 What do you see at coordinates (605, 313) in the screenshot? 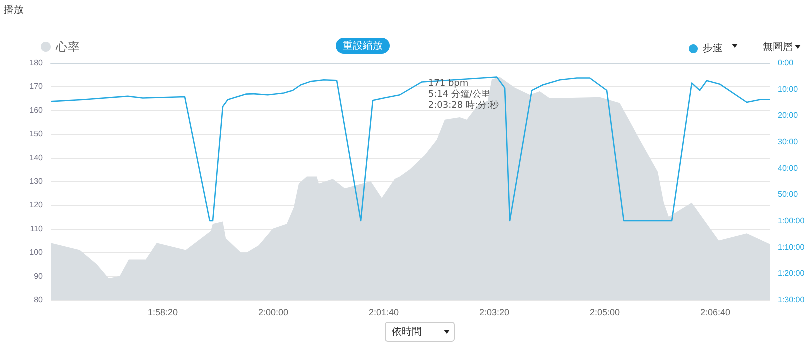
I see `x-tick-label: 2:05:00` at bounding box center [605, 313].